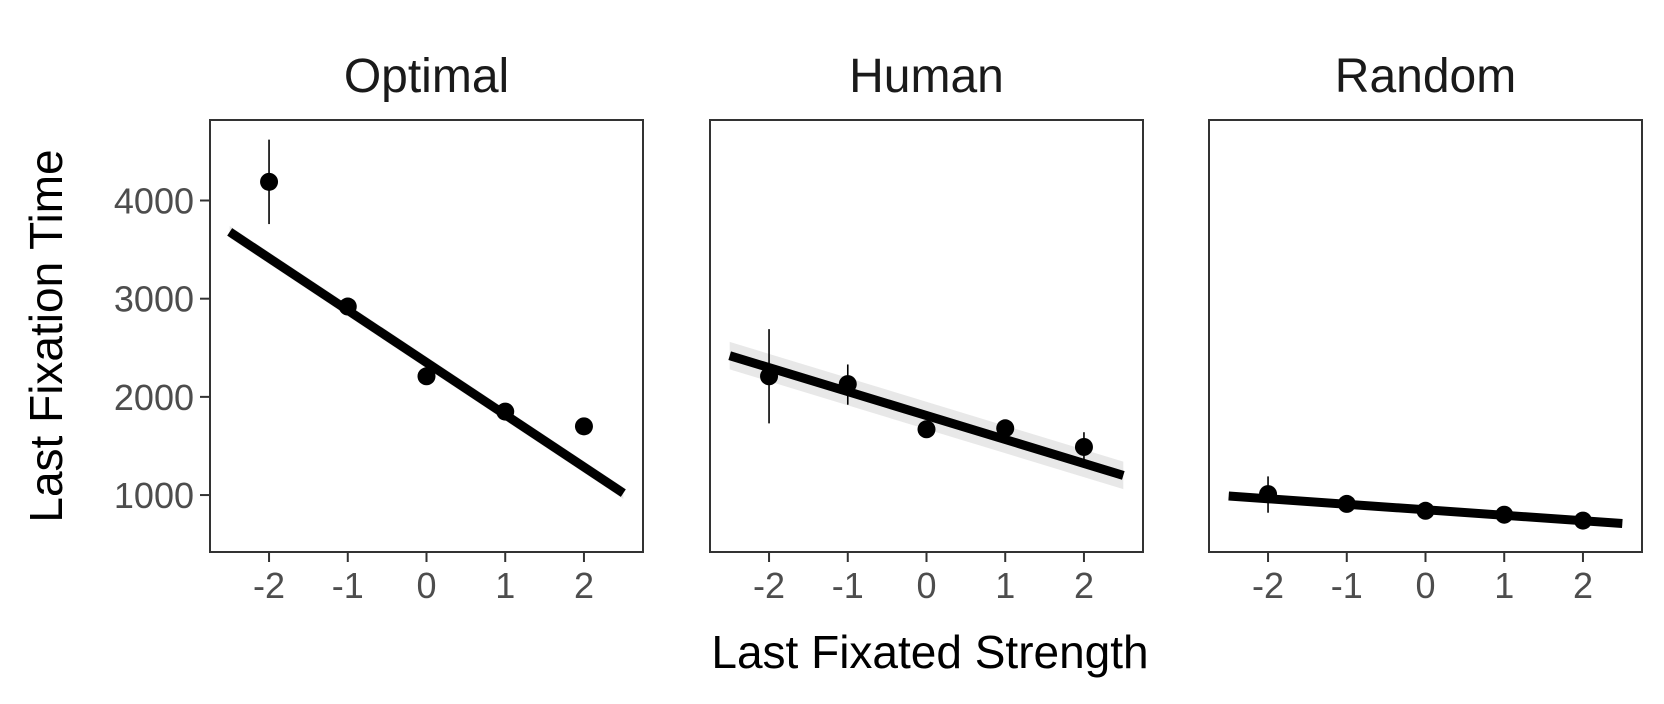 The image size is (1664, 704). Describe the element at coordinates (926, 76) in the screenshot. I see `panel-title: Human` at that location.